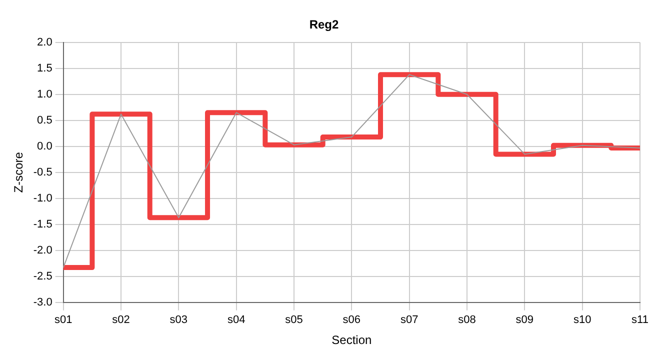  I want to click on y-tick-label: -2.5, so click(42, 276).